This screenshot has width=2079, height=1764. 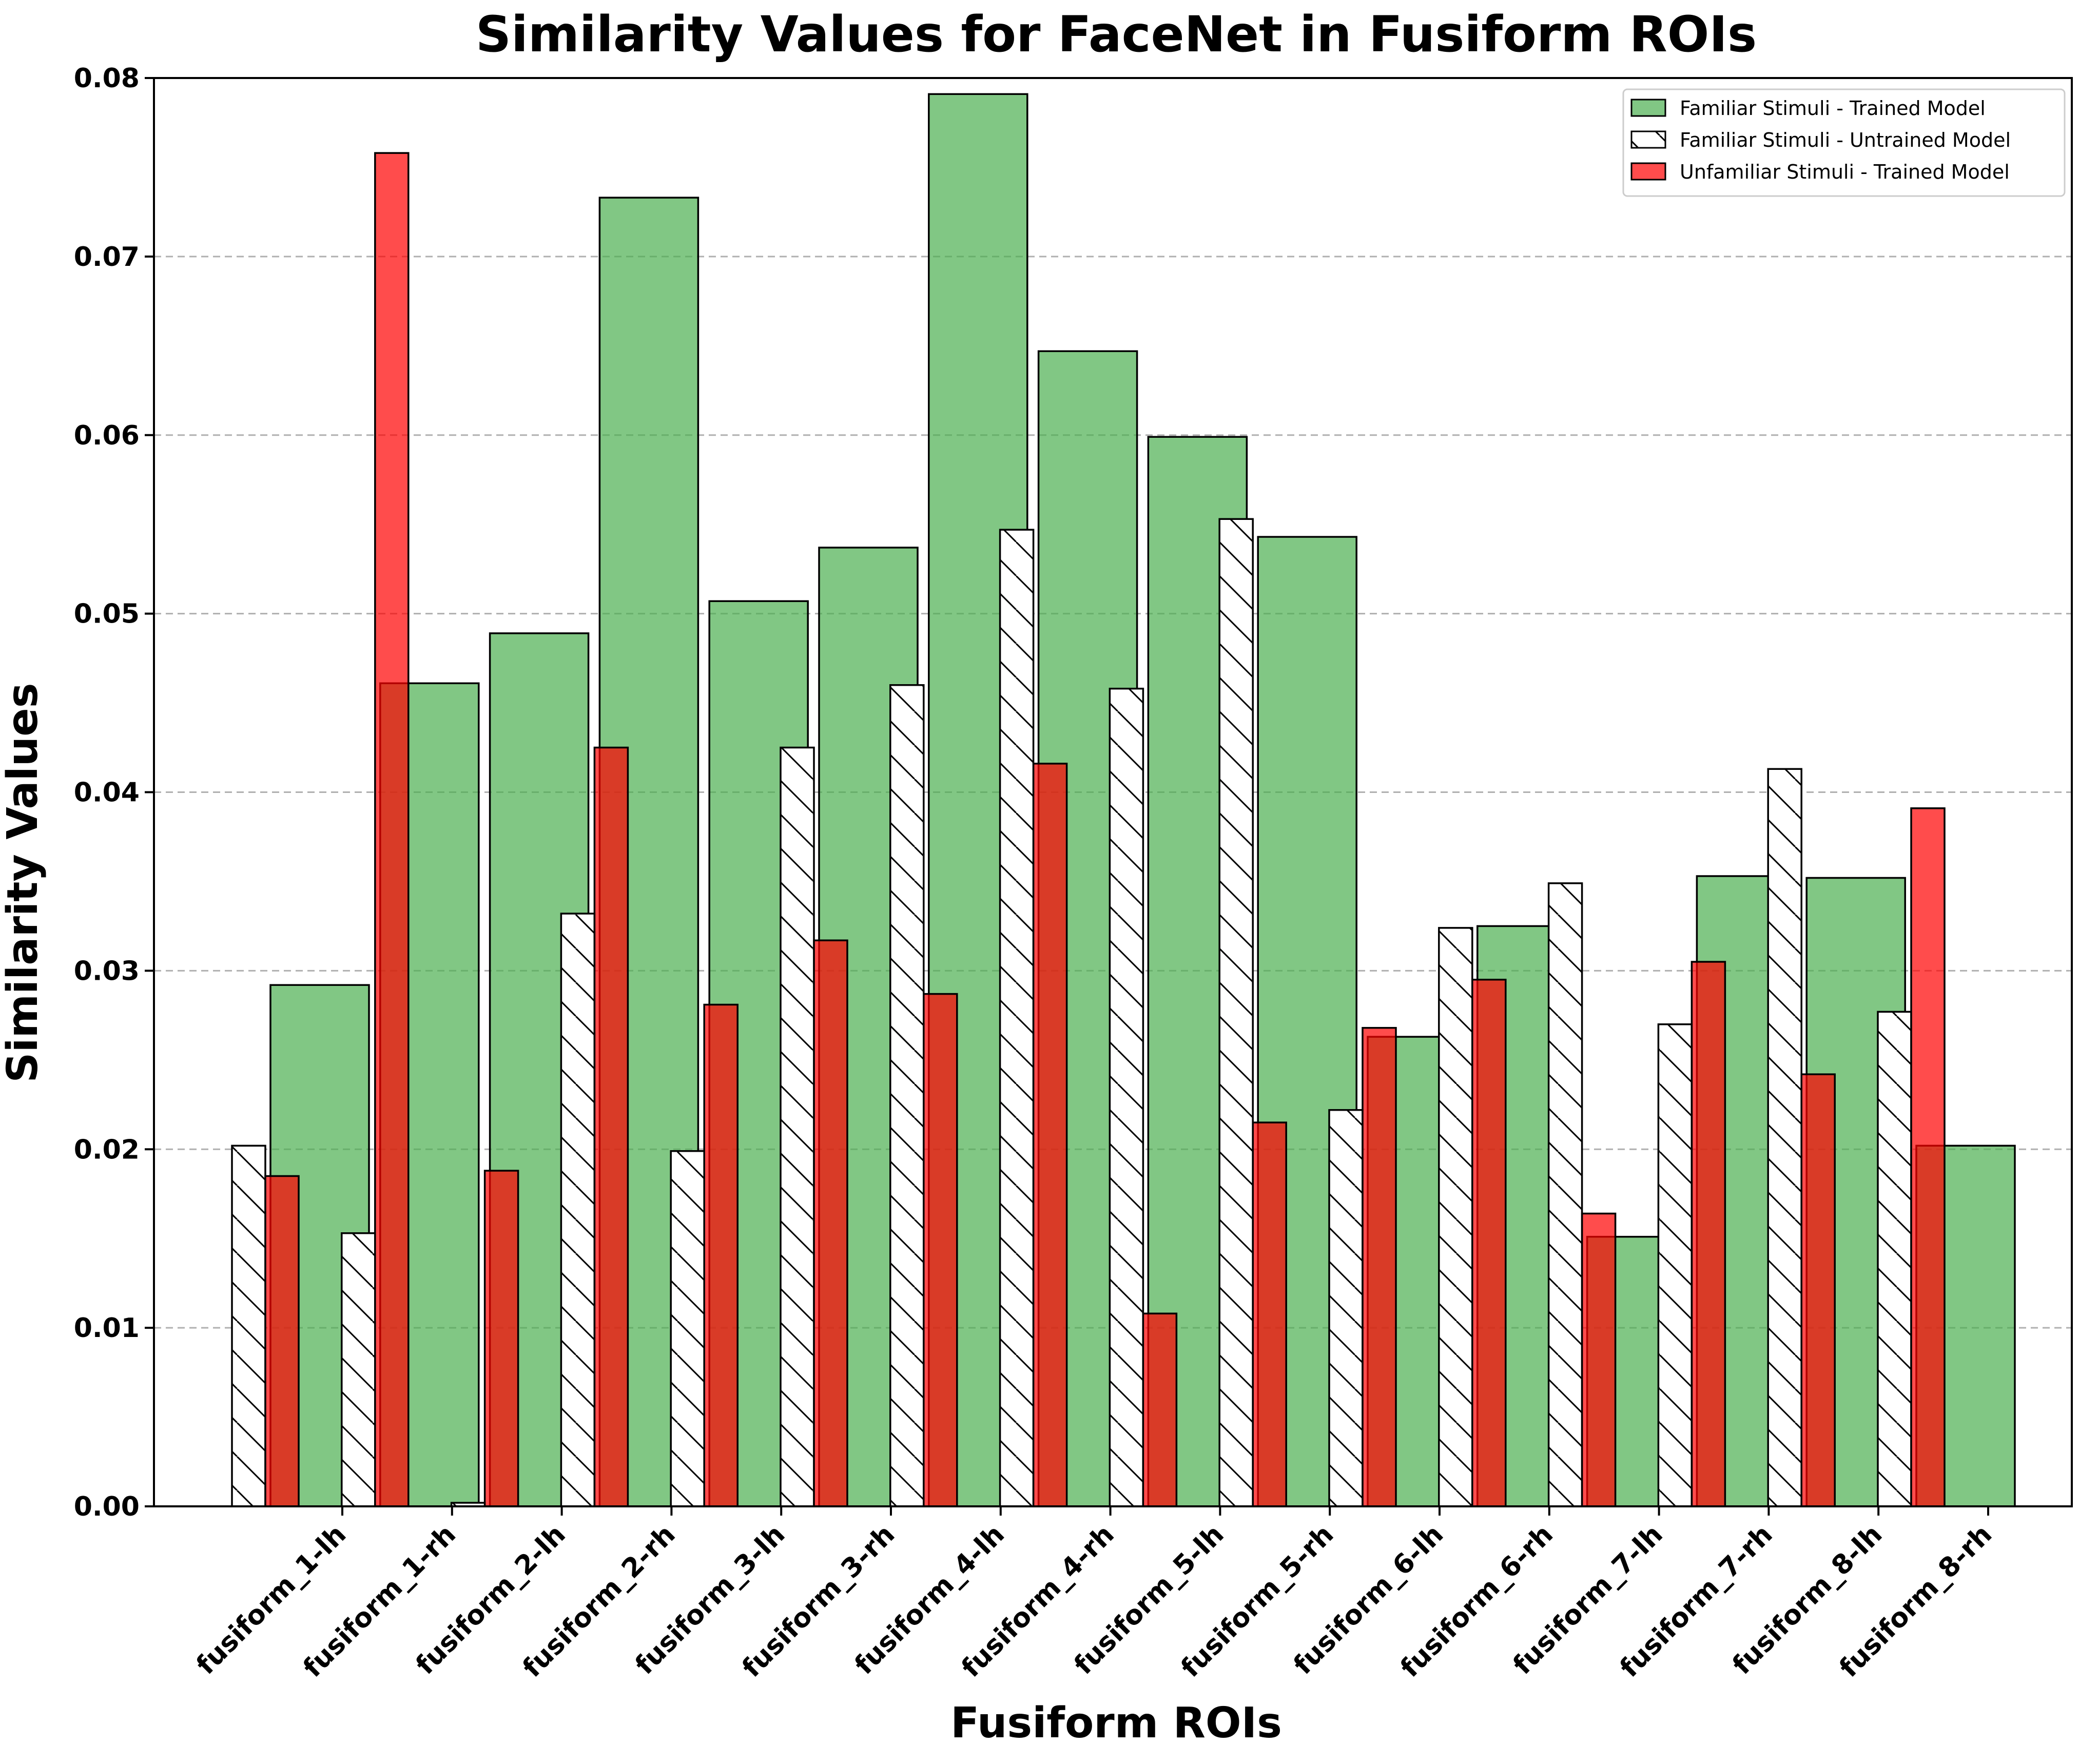 What do you see at coordinates (107, 1506) in the screenshot?
I see `y-tick-label: 0.00` at bounding box center [107, 1506].